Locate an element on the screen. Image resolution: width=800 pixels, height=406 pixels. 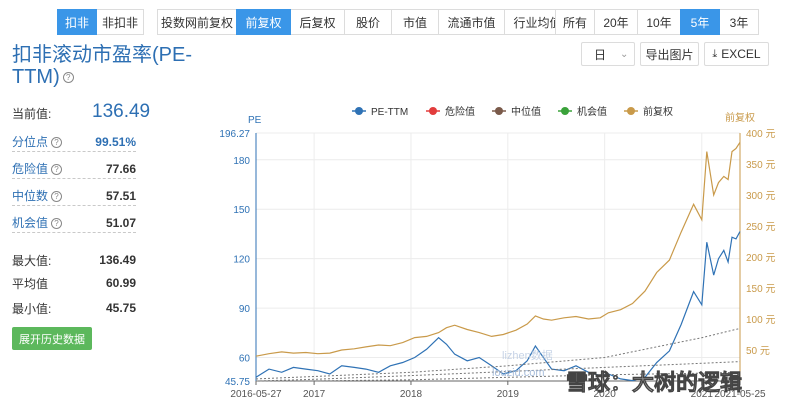
page-title-text: 扣非滚动市盈率(PE-TTM) is located at coordinates (102, 66).